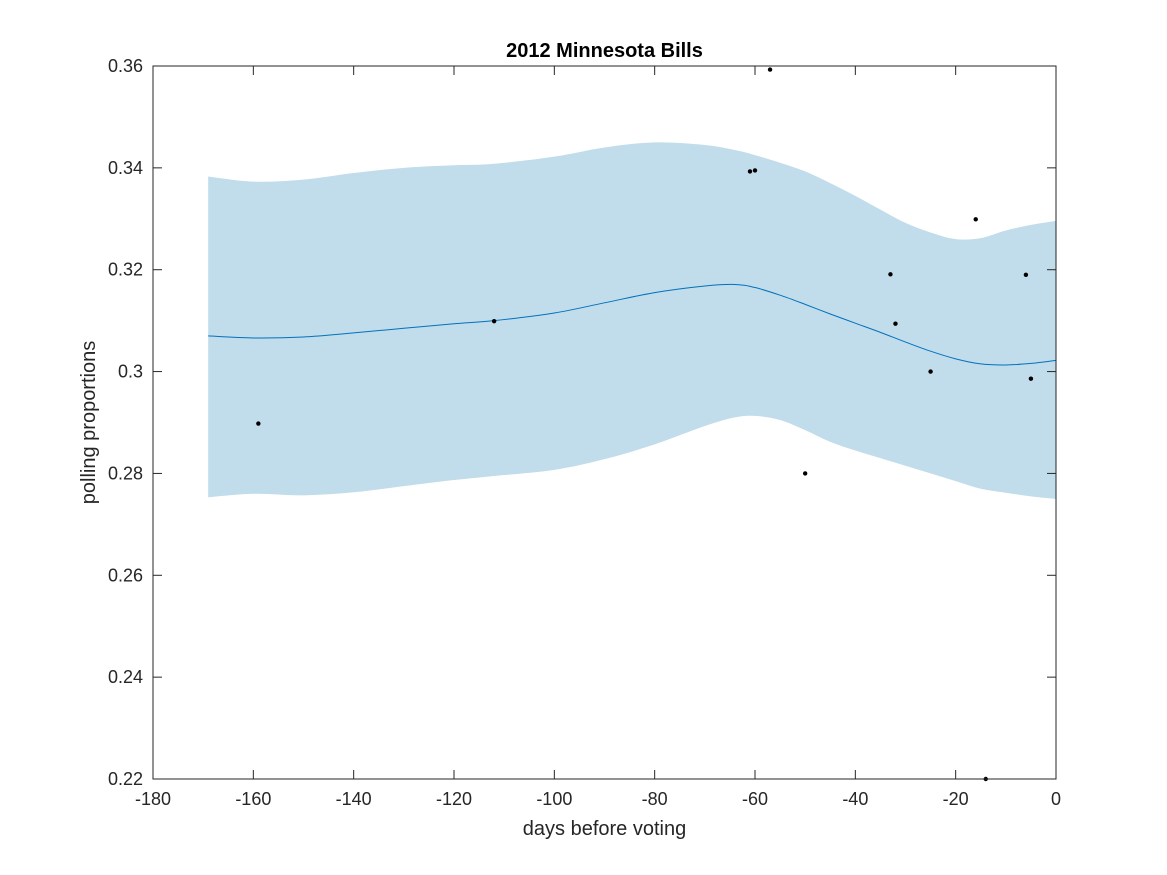 Image resolution: width=1167 pixels, height=875 pixels. Describe the element at coordinates (125, 779) in the screenshot. I see `y-tick-label: 0.22` at that location.